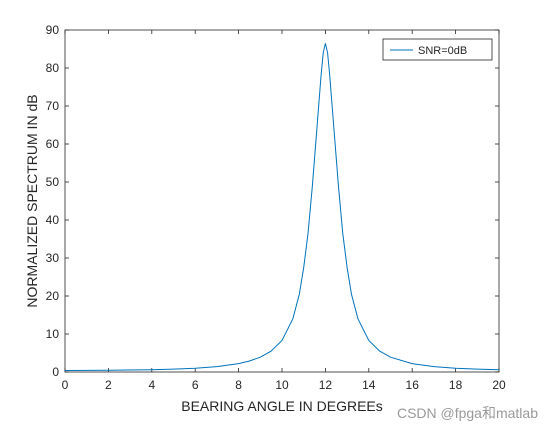 The image size is (548, 437). What do you see at coordinates (499, 385) in the screenshot?
I see `x-tick-label: 20` at bounding box center [499, 385].